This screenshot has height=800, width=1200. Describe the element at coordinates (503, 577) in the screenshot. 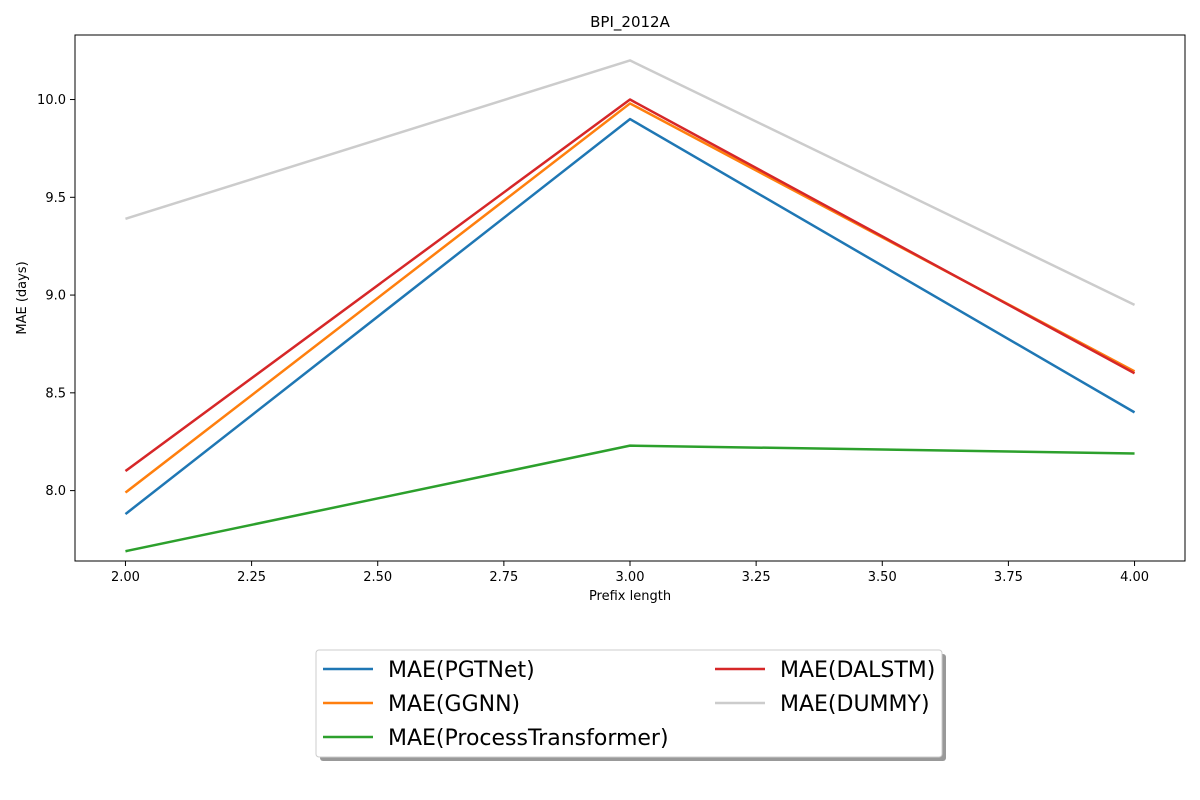

I see `x-tick-label: 2.75` at that location.